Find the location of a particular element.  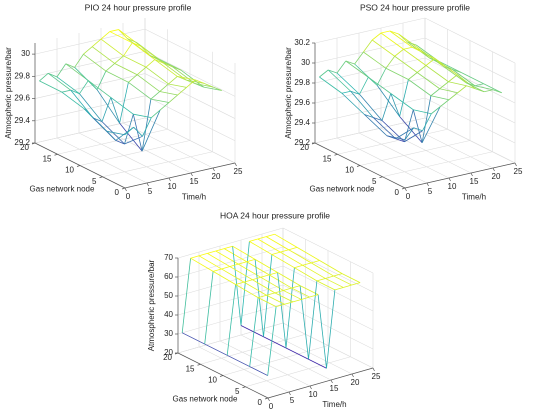

z-tick-label: 40 is located at coordinates (168, 314).